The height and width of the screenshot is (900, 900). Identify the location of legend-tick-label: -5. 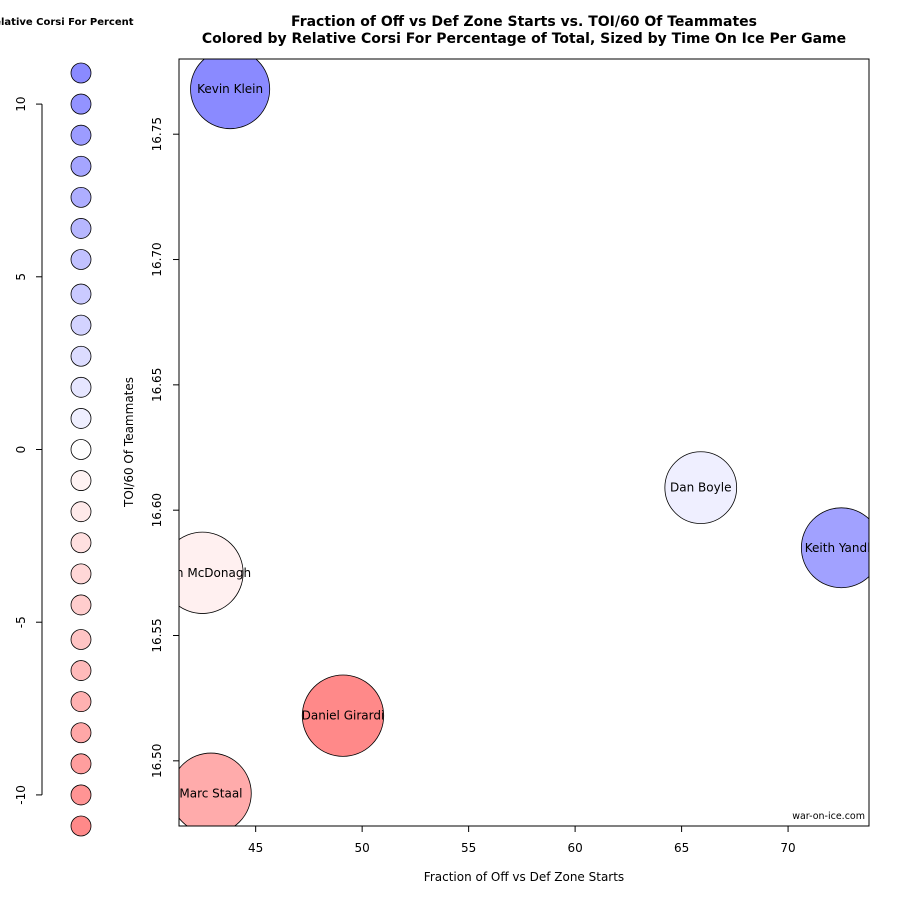
(21, 622).